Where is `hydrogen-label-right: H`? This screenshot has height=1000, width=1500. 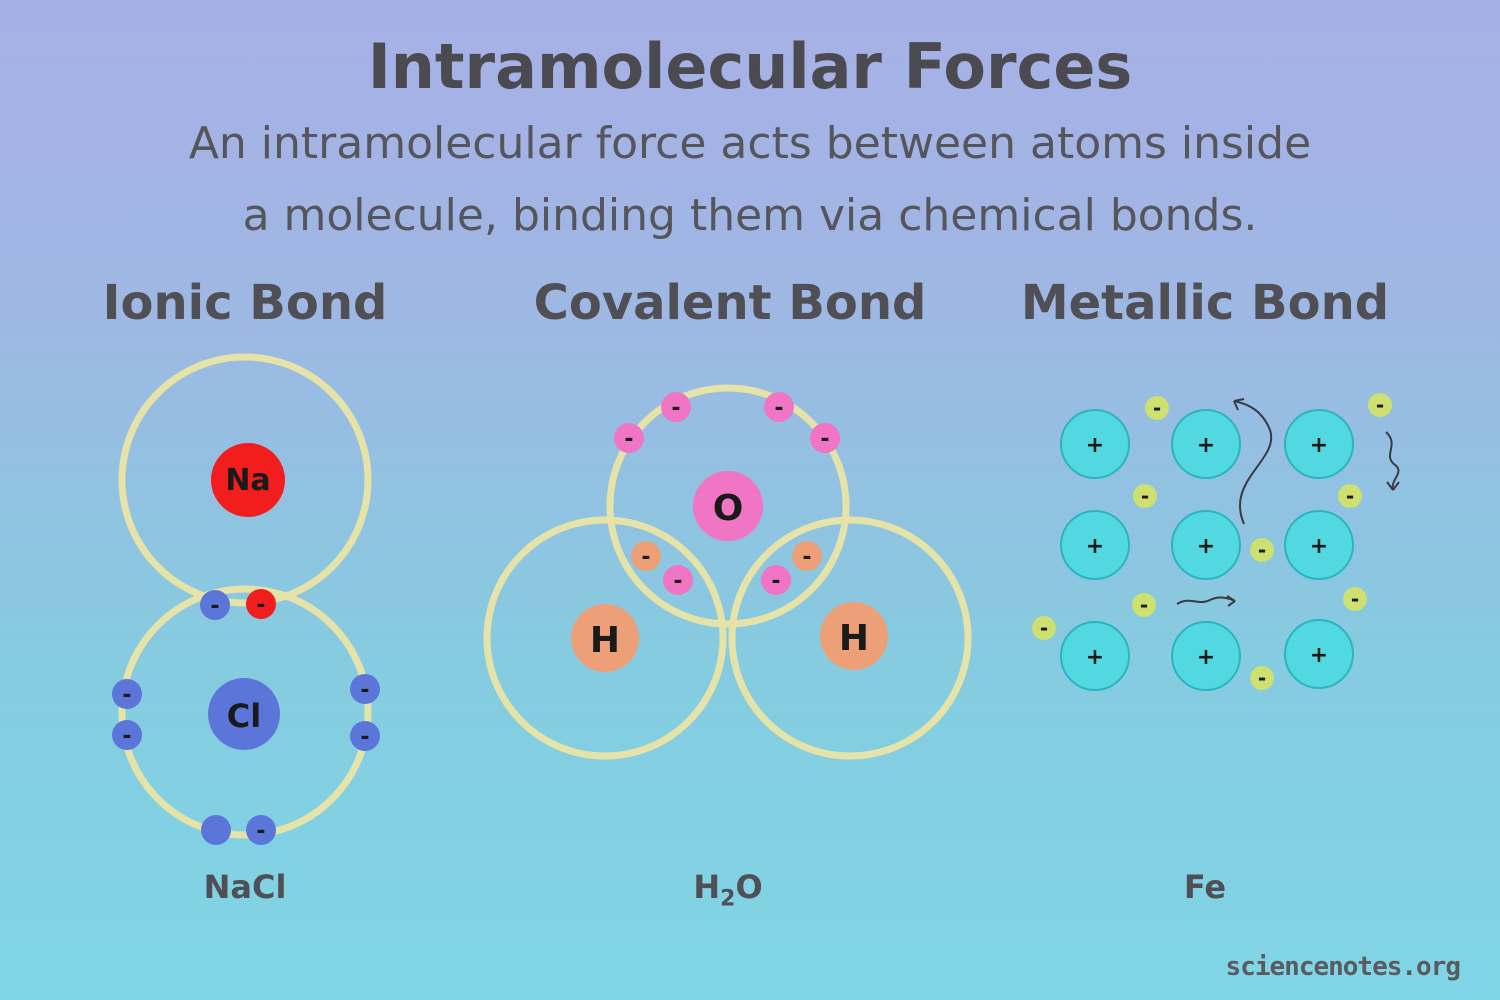
hydrogen-label-right: H is located at coordinates (854, 638).